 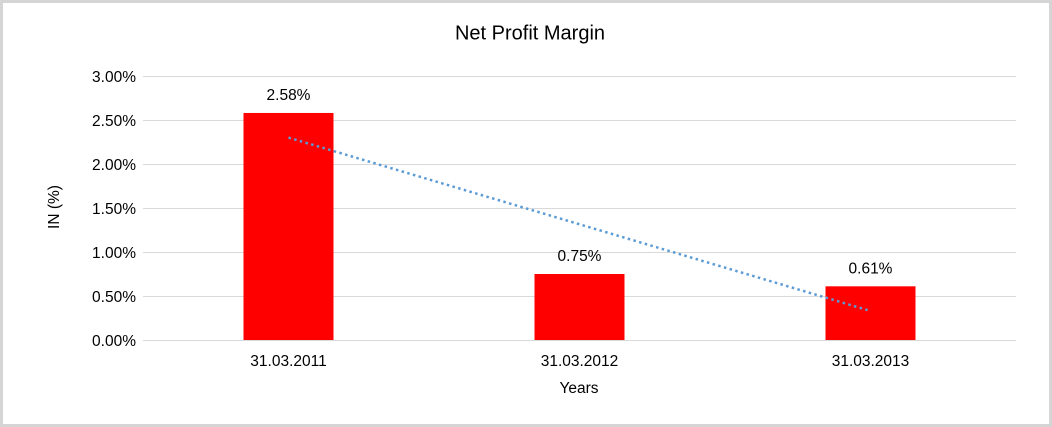 What do you see at coordinates (871, 361) in the screenshot?
I see `x-category-label: 31.03.2013` at bounding box center [871, 361].